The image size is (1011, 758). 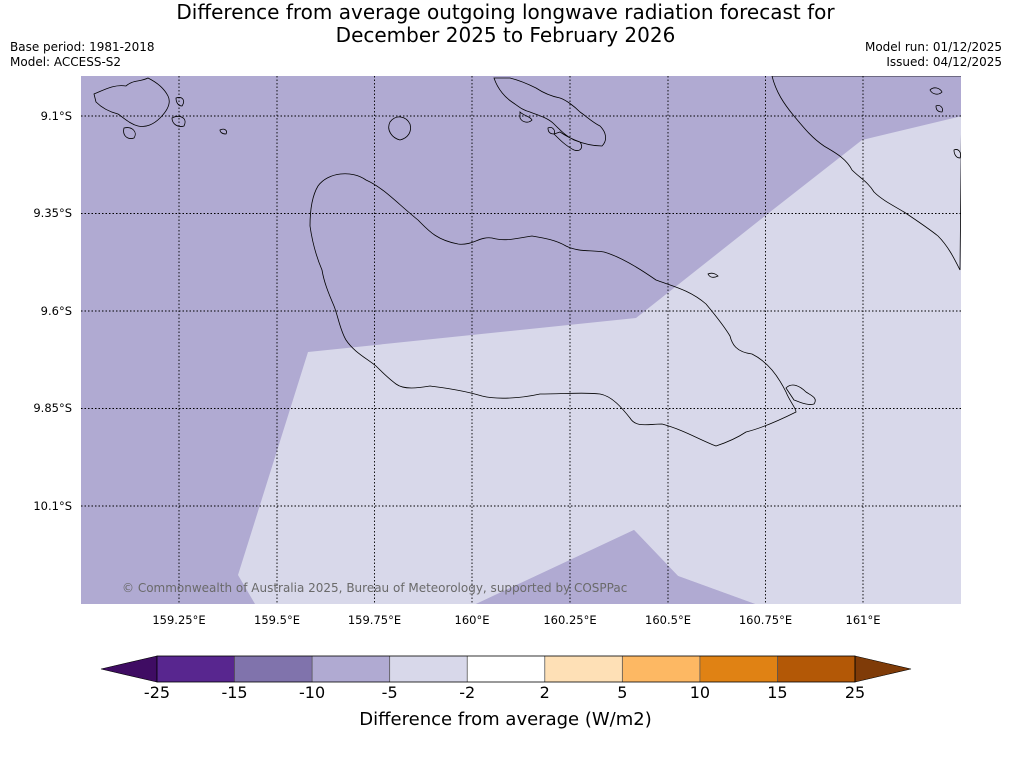 I want to click on lon-label-3: 159.75°E, so click(x=374, y=620).